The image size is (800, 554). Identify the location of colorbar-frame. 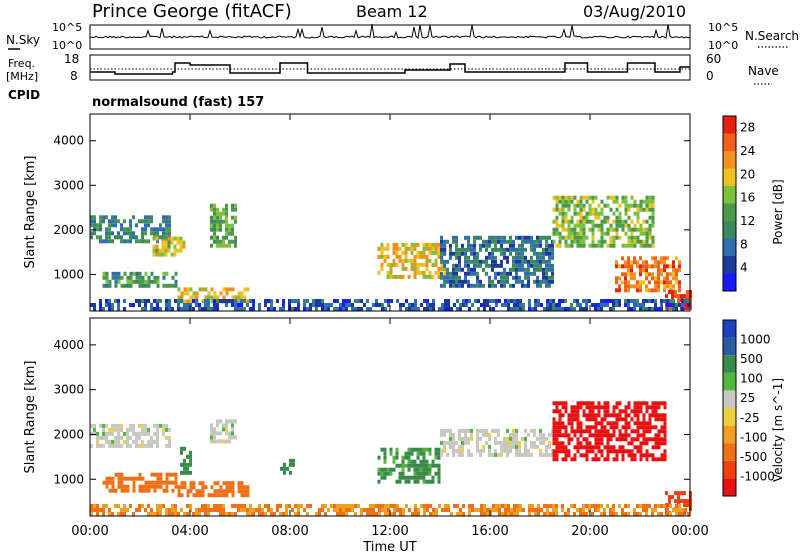
(729, 203).